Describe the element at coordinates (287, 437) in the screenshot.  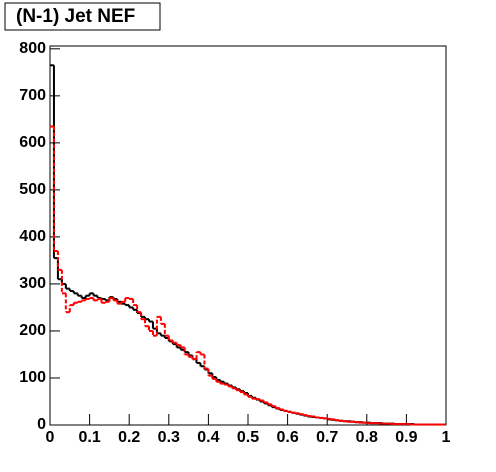
I see `x-tick-label: 0.6` at that location.